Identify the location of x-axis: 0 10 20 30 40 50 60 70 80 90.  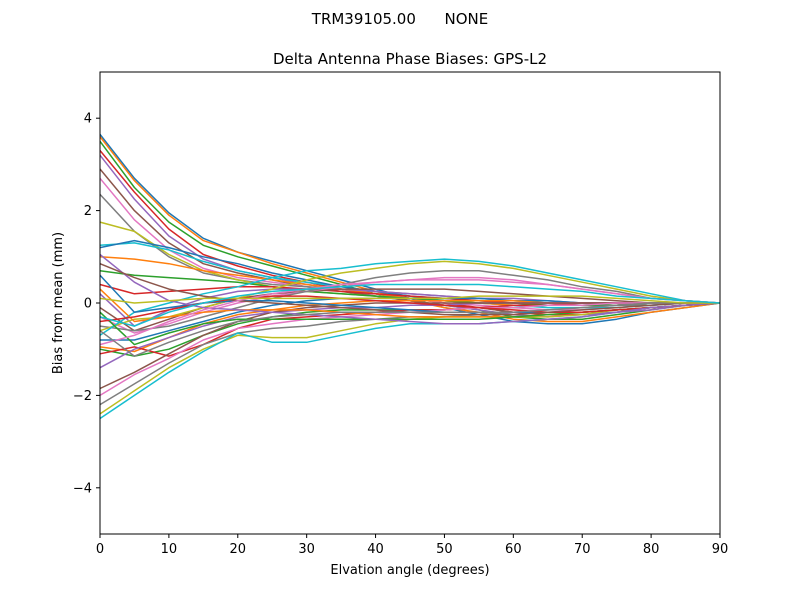
(412, 545).